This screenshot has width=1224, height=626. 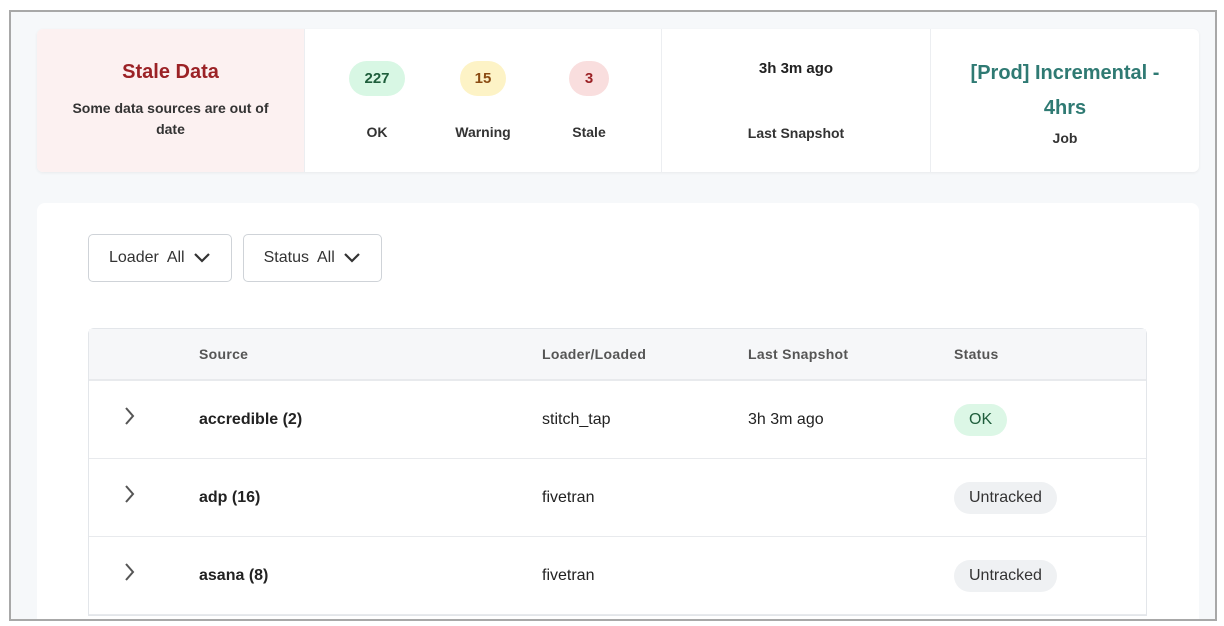 I want to click on source-name: adp (16), so click(x=230, y=497).